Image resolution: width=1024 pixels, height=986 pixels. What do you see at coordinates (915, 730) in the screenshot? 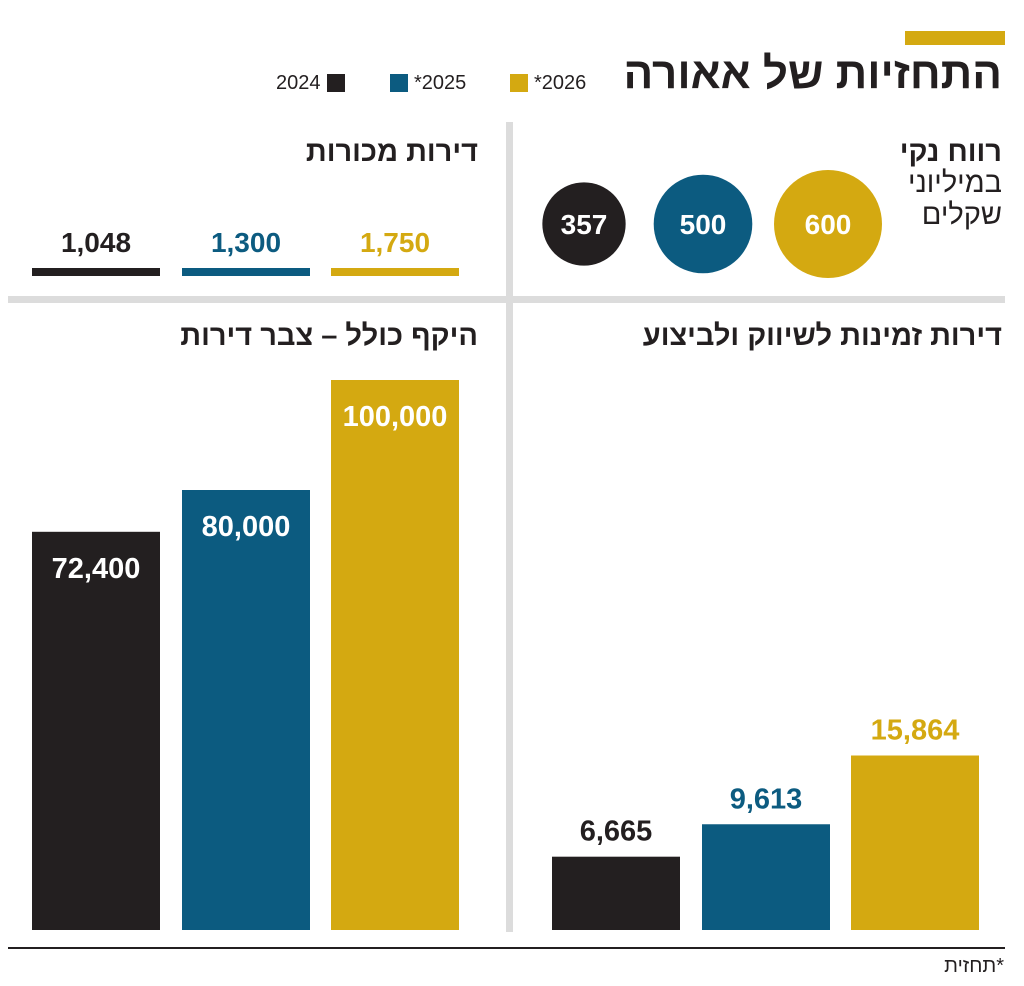
I see `available-label-2026: 15,864` at bounding box center [915, 730].